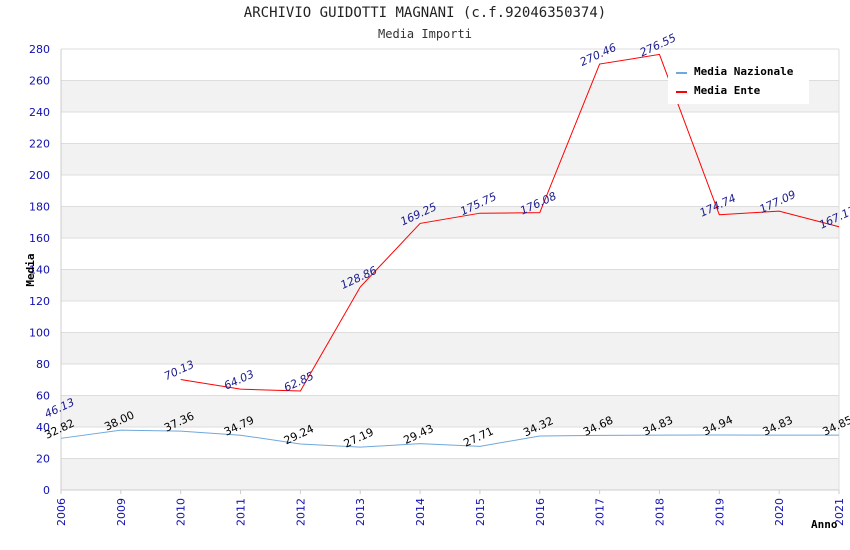  I want to click on y-tick-label: 80, so click(43, 364).